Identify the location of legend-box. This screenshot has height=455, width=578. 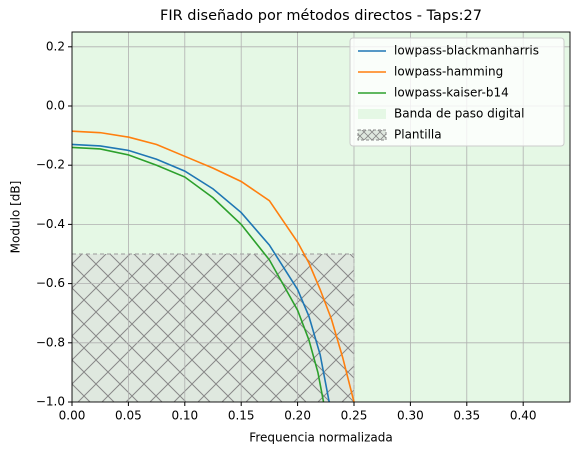
(457, 92).